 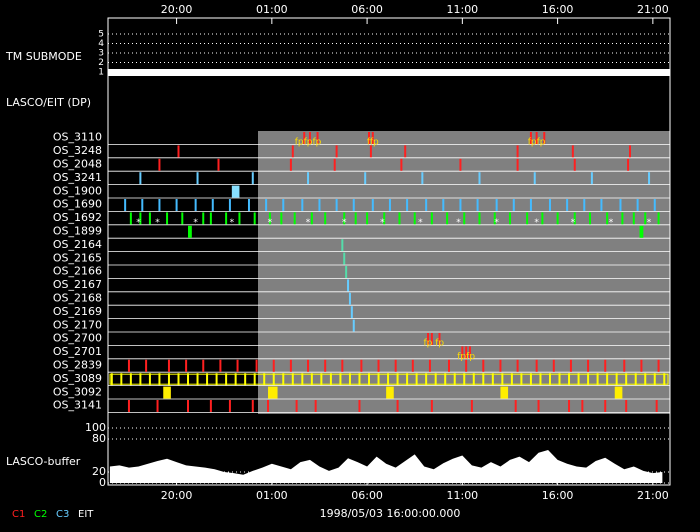 I want to click on row-label: OS_1899, so click(x=77, y=231).